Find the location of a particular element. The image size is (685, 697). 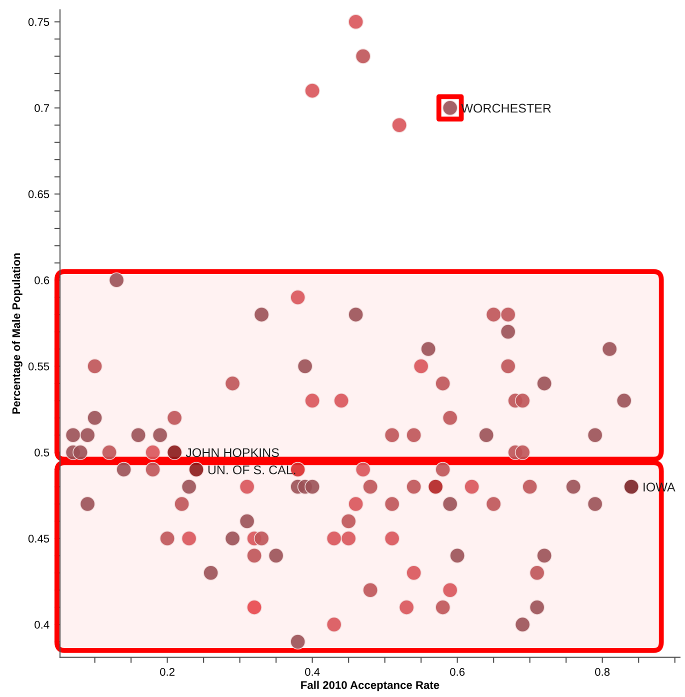

x-tick-label: 0.6 is located at coordinates (457, 672).